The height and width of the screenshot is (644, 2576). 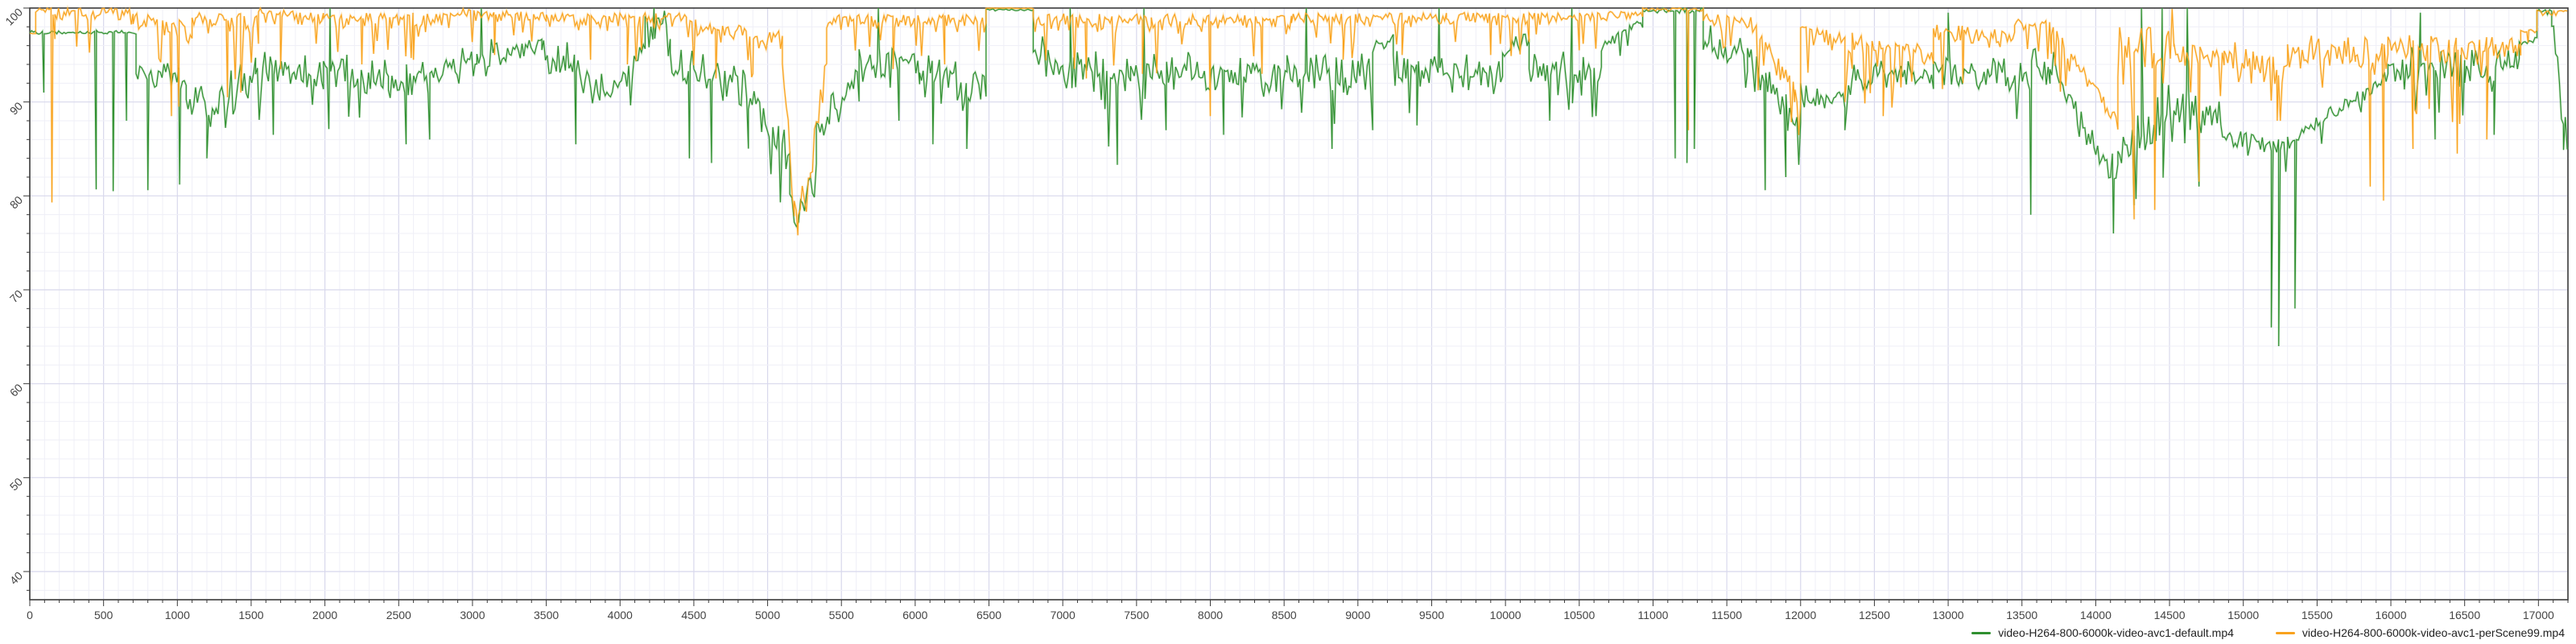 I want to click on x-tick-label: 2000, so click(x=324, y=615).